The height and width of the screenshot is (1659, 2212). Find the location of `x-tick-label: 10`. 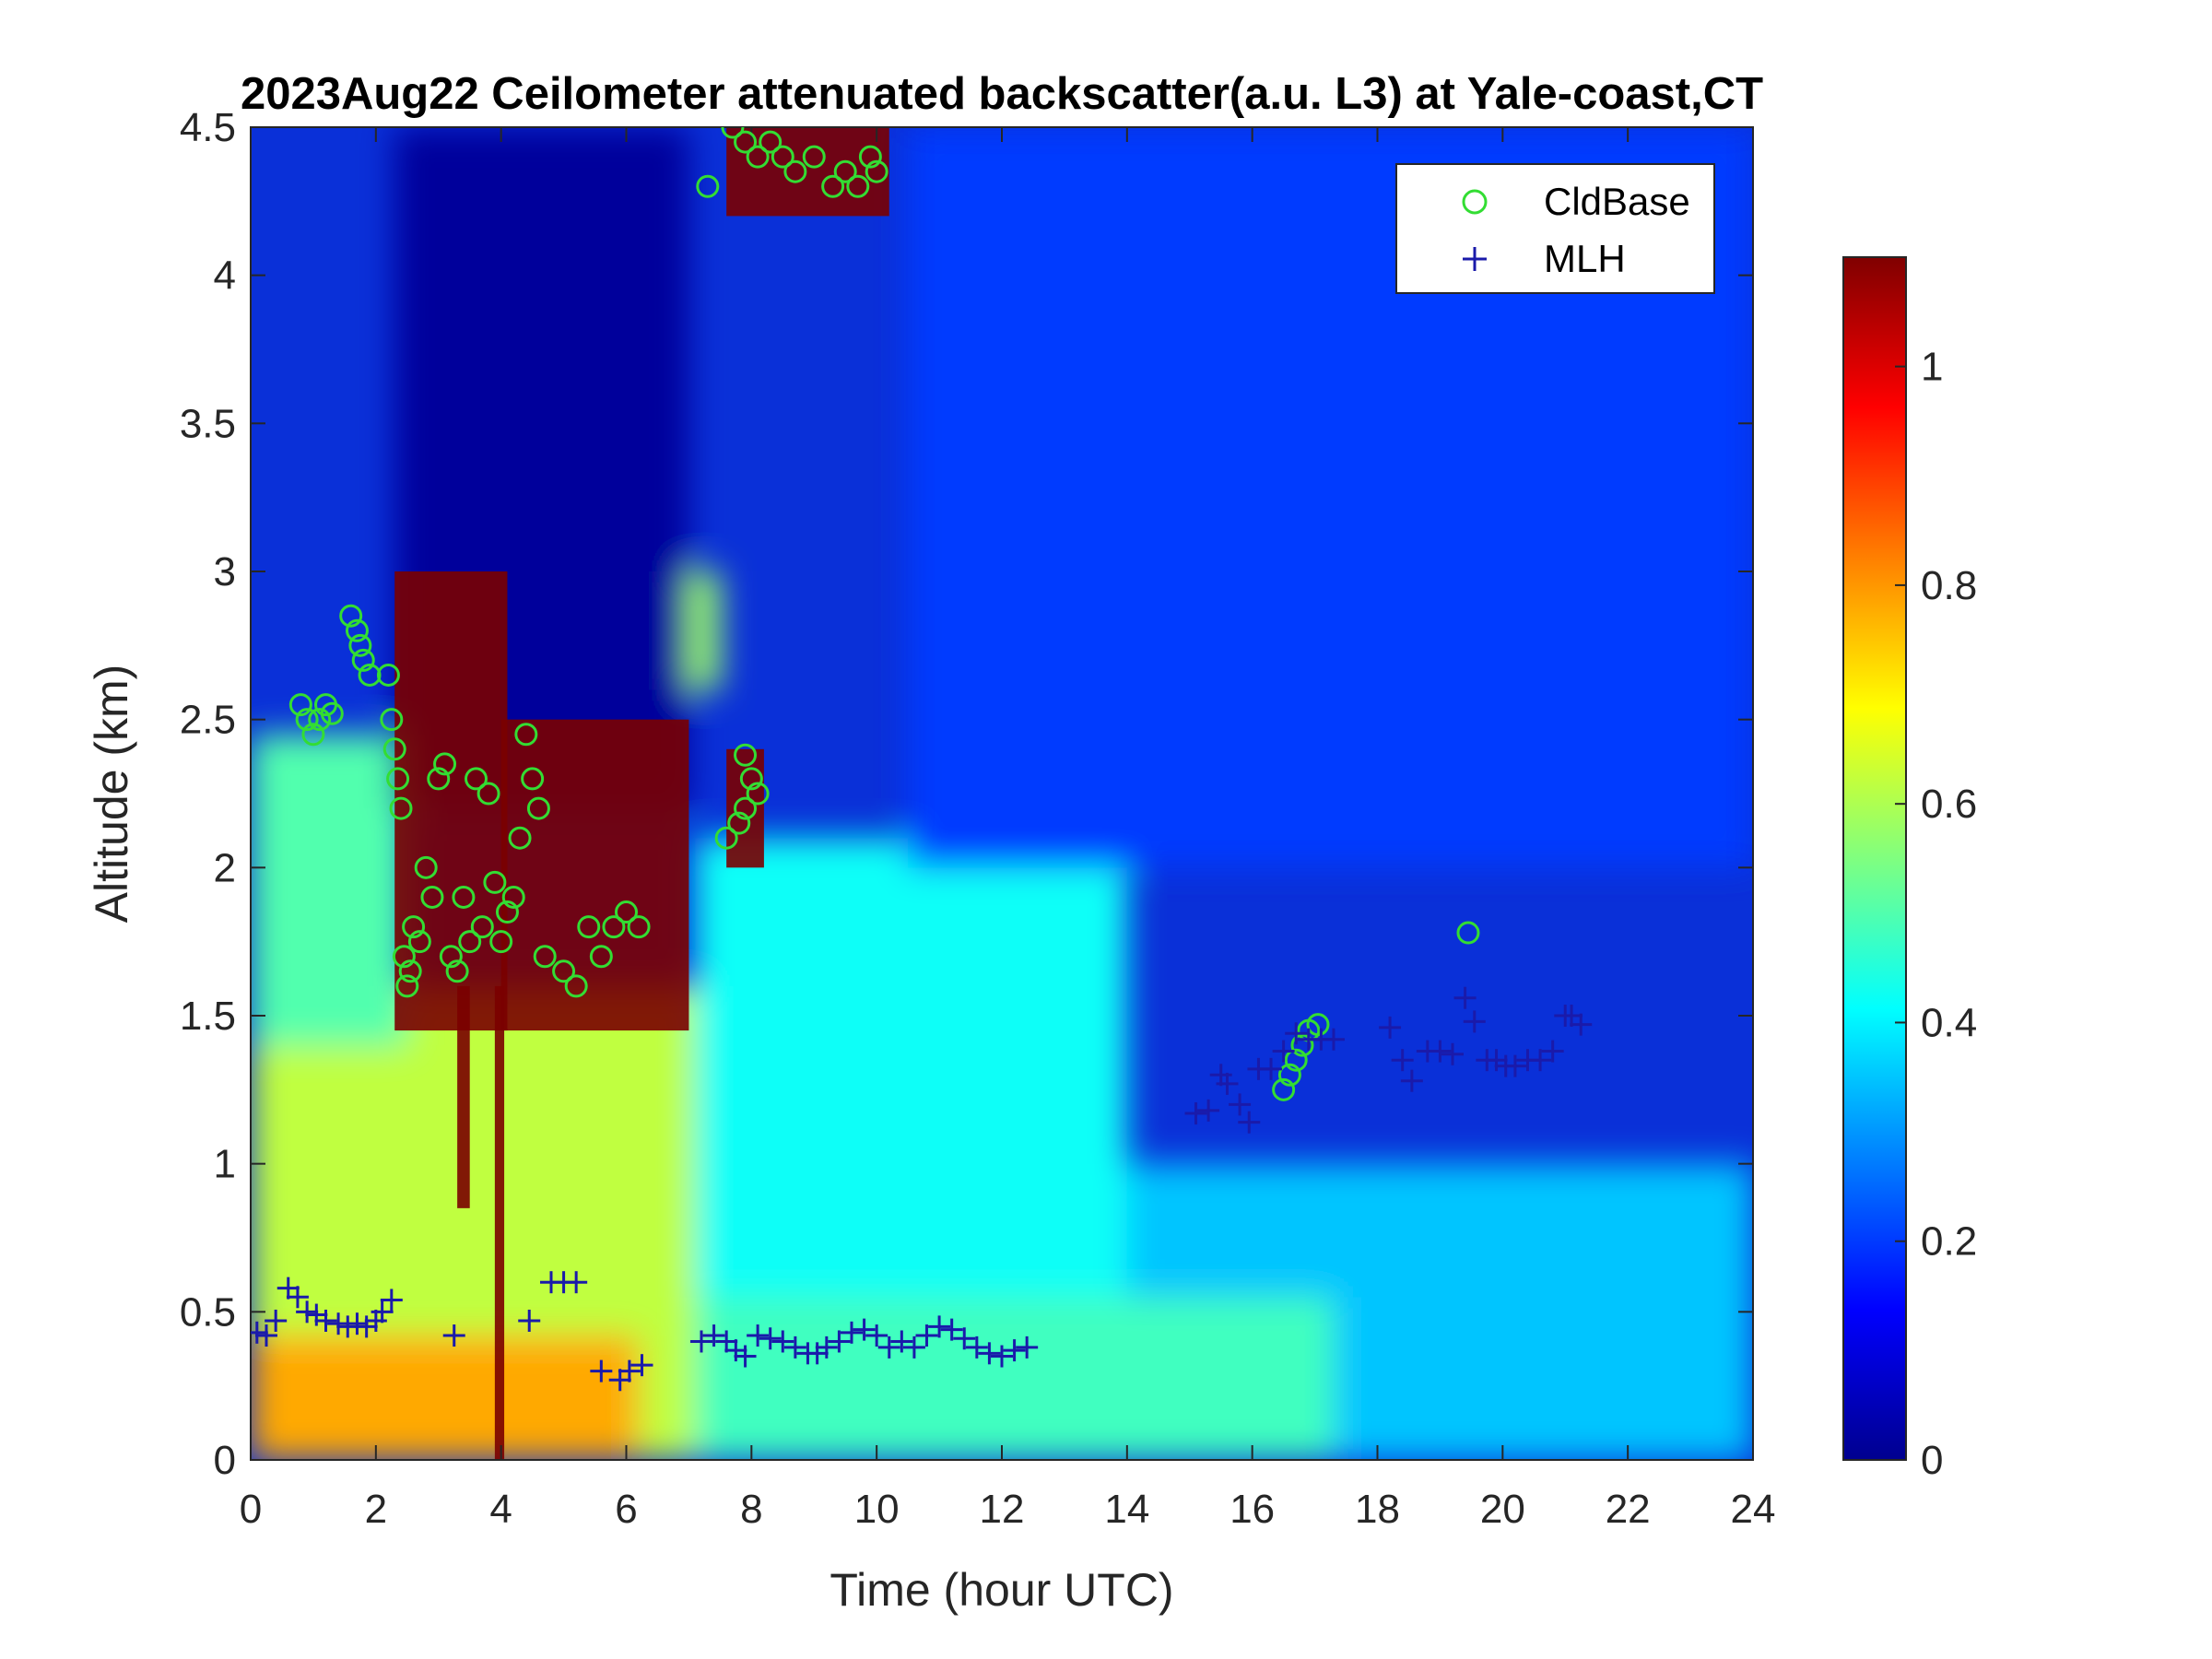

x-tick-label: 10 is located at coordinates (877, 1509).